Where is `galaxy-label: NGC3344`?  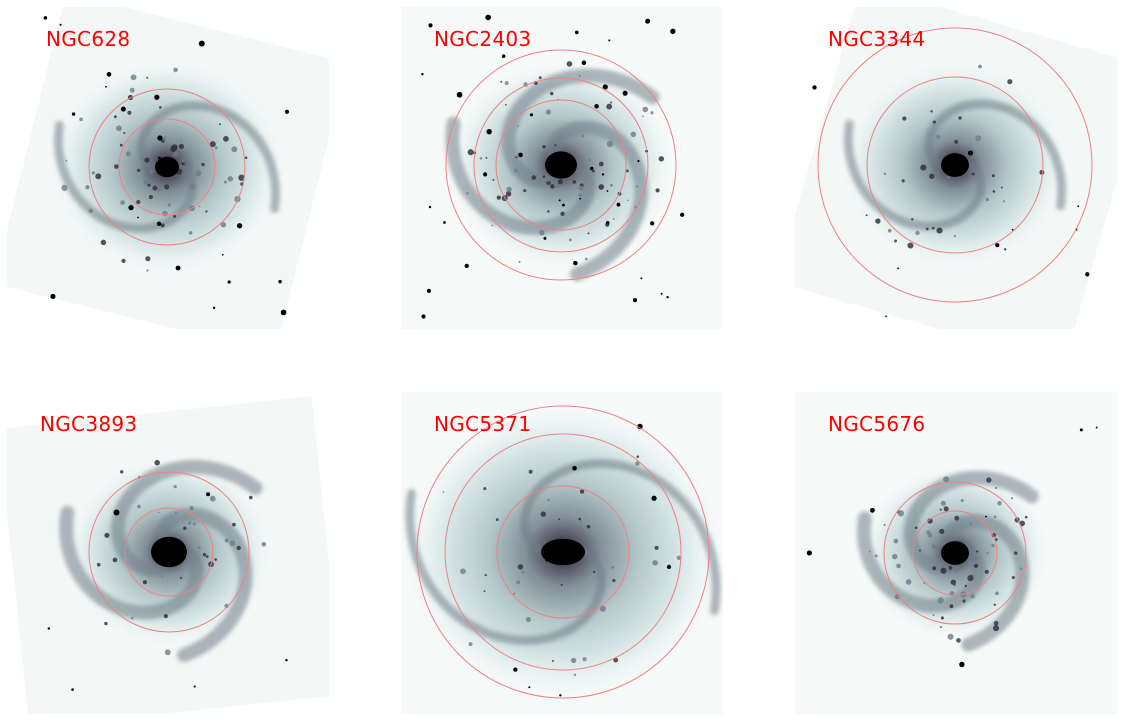 galaxy-label: NGC3344 is located at coordinates (877, 39).